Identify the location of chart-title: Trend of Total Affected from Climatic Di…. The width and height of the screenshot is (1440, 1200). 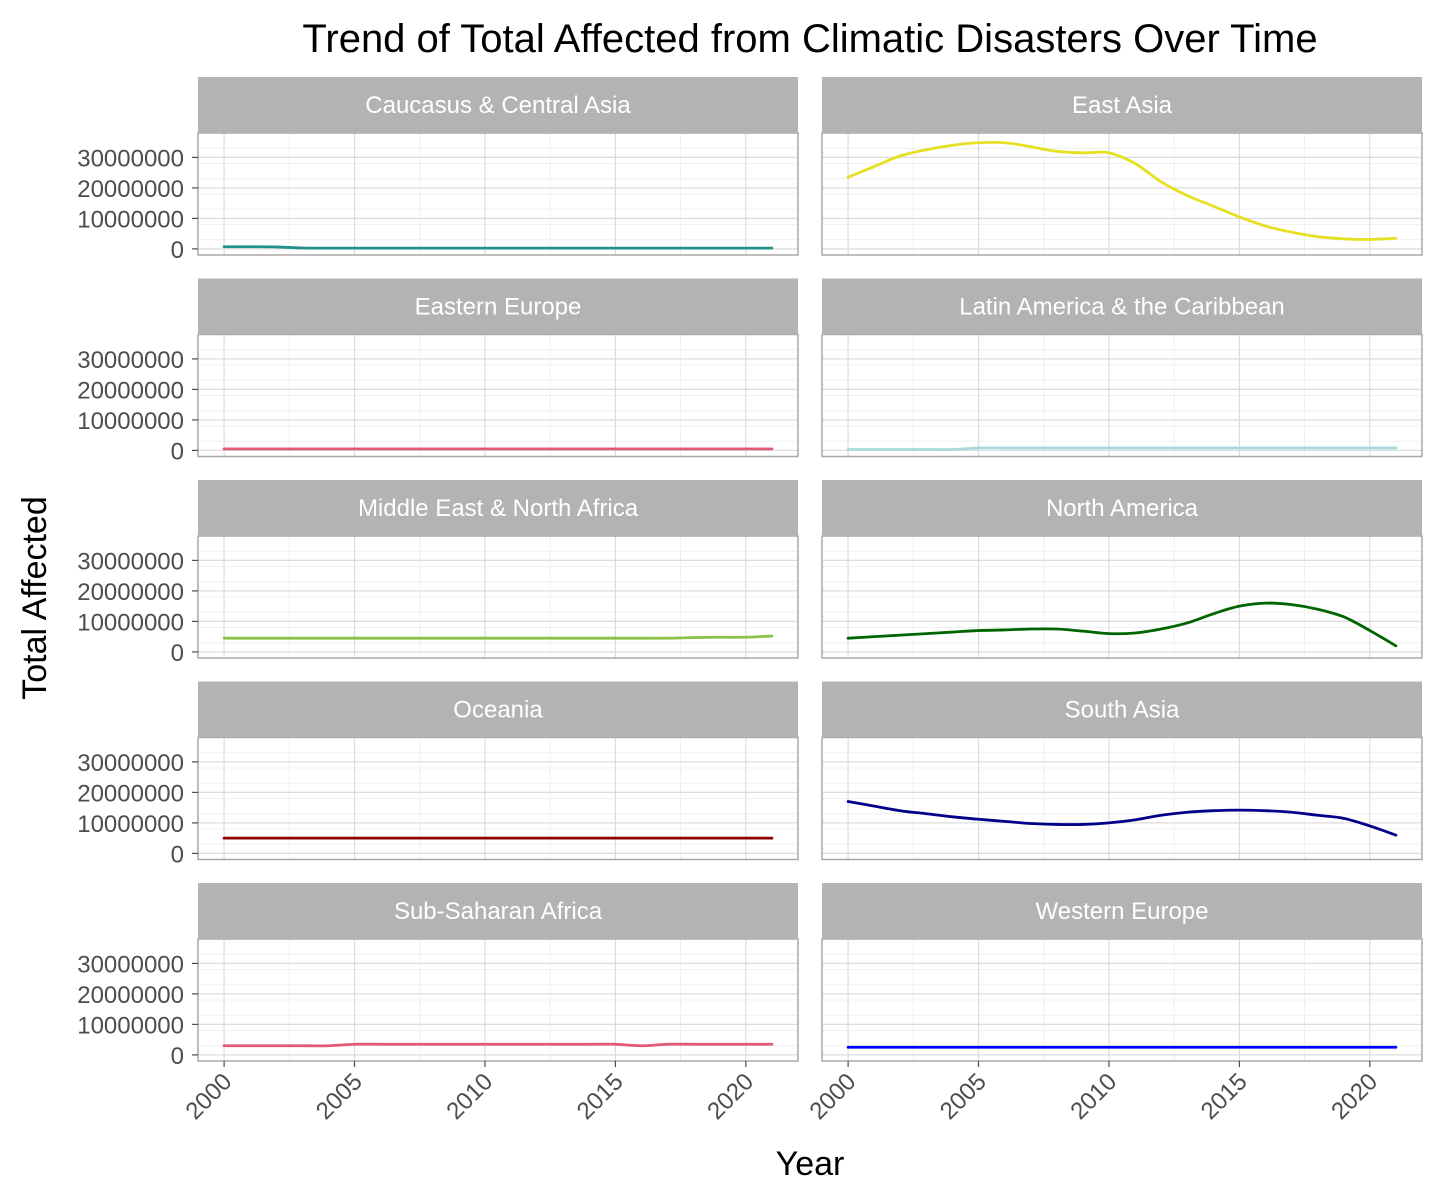
(809, 39).